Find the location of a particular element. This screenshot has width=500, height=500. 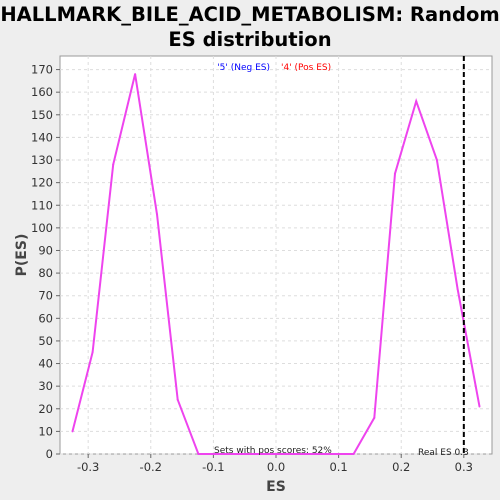

chart-title-line-2: ES distribution is located at coordinates (250, 39).